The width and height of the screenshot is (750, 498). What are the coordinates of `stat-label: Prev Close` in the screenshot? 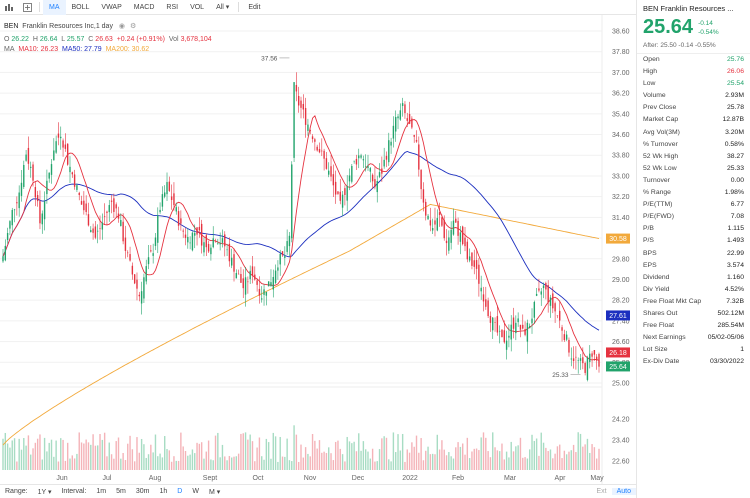 It's located at (660, 108).